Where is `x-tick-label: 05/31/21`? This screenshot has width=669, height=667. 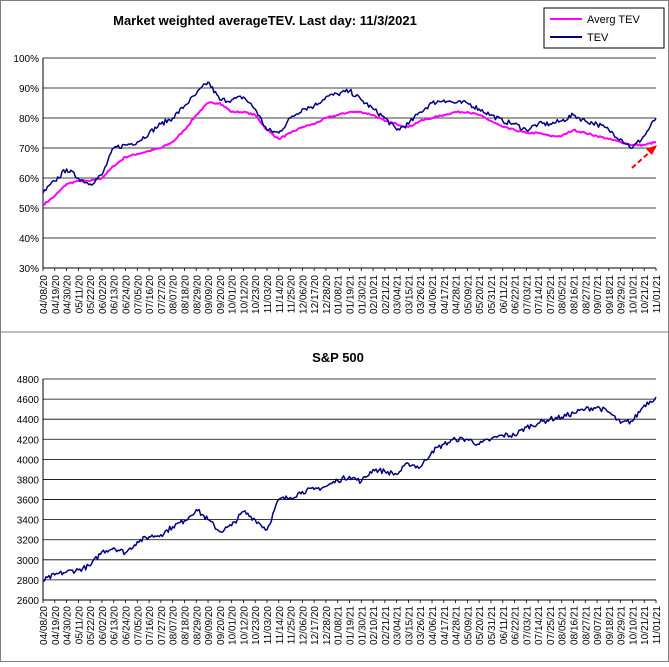 x-tick-label: 05/31/21 is located at coordinates (492, 625).